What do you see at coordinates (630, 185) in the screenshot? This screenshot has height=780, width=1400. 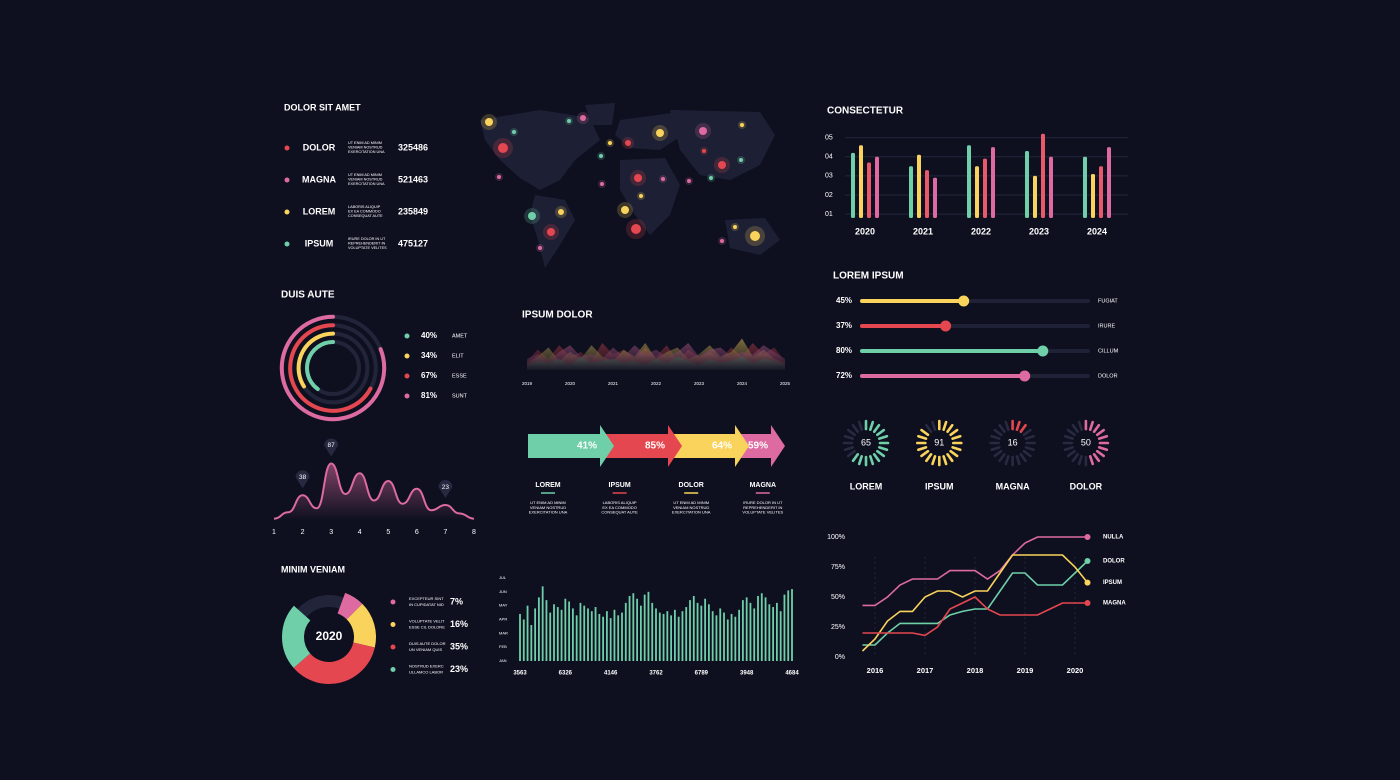 I see `world-map` at bounding box center [630, 185].